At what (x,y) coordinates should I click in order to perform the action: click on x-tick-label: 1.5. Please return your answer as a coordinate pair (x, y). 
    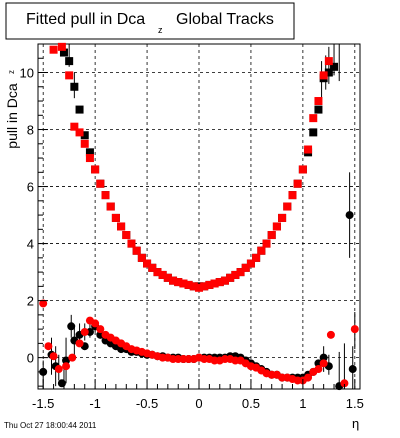
    Looking at the image, I should click on (355, 403).